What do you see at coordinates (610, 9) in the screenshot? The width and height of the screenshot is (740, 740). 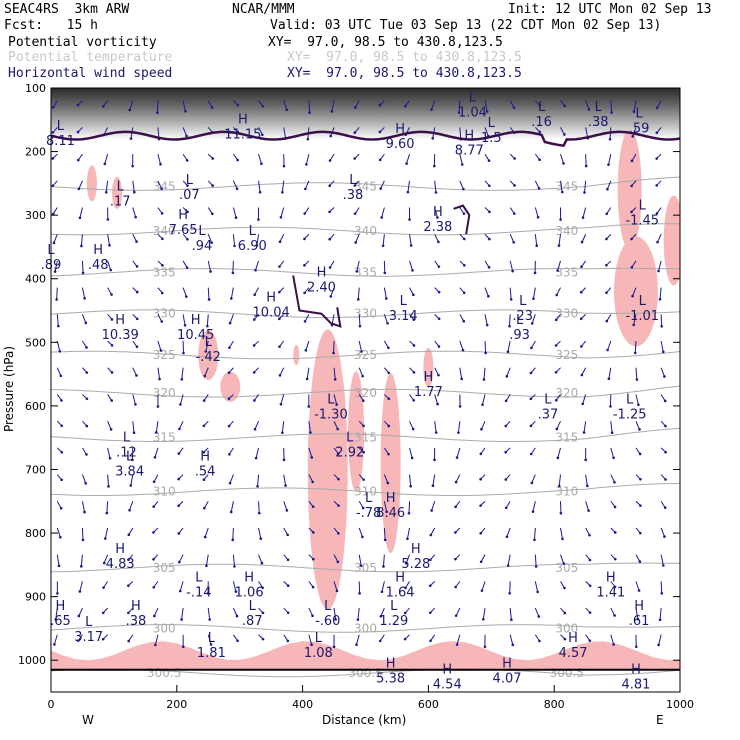 I see `init-label: Init: 12 UTC Mon 02 Sep 13` at bounding box center [610, 9].